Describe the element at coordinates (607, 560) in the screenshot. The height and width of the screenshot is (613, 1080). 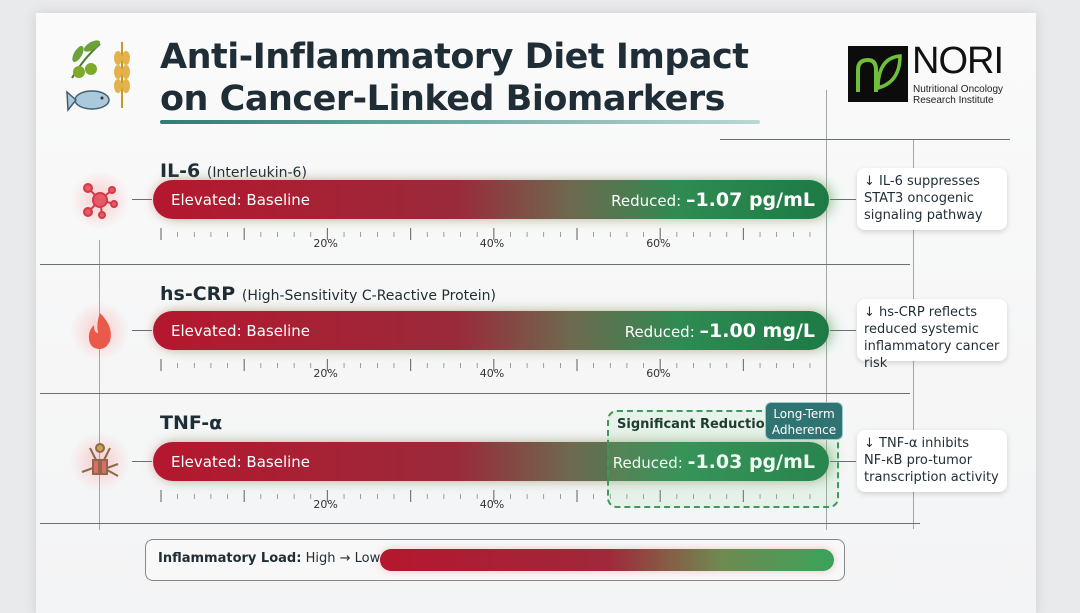
I see `legend-gradient-bar` at that location.